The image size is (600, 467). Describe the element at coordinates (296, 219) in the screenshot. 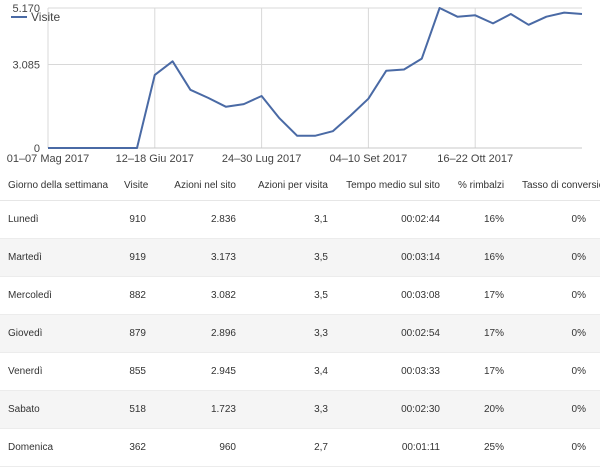

I see `actions-per-visit-cell: 3,1` at that location.